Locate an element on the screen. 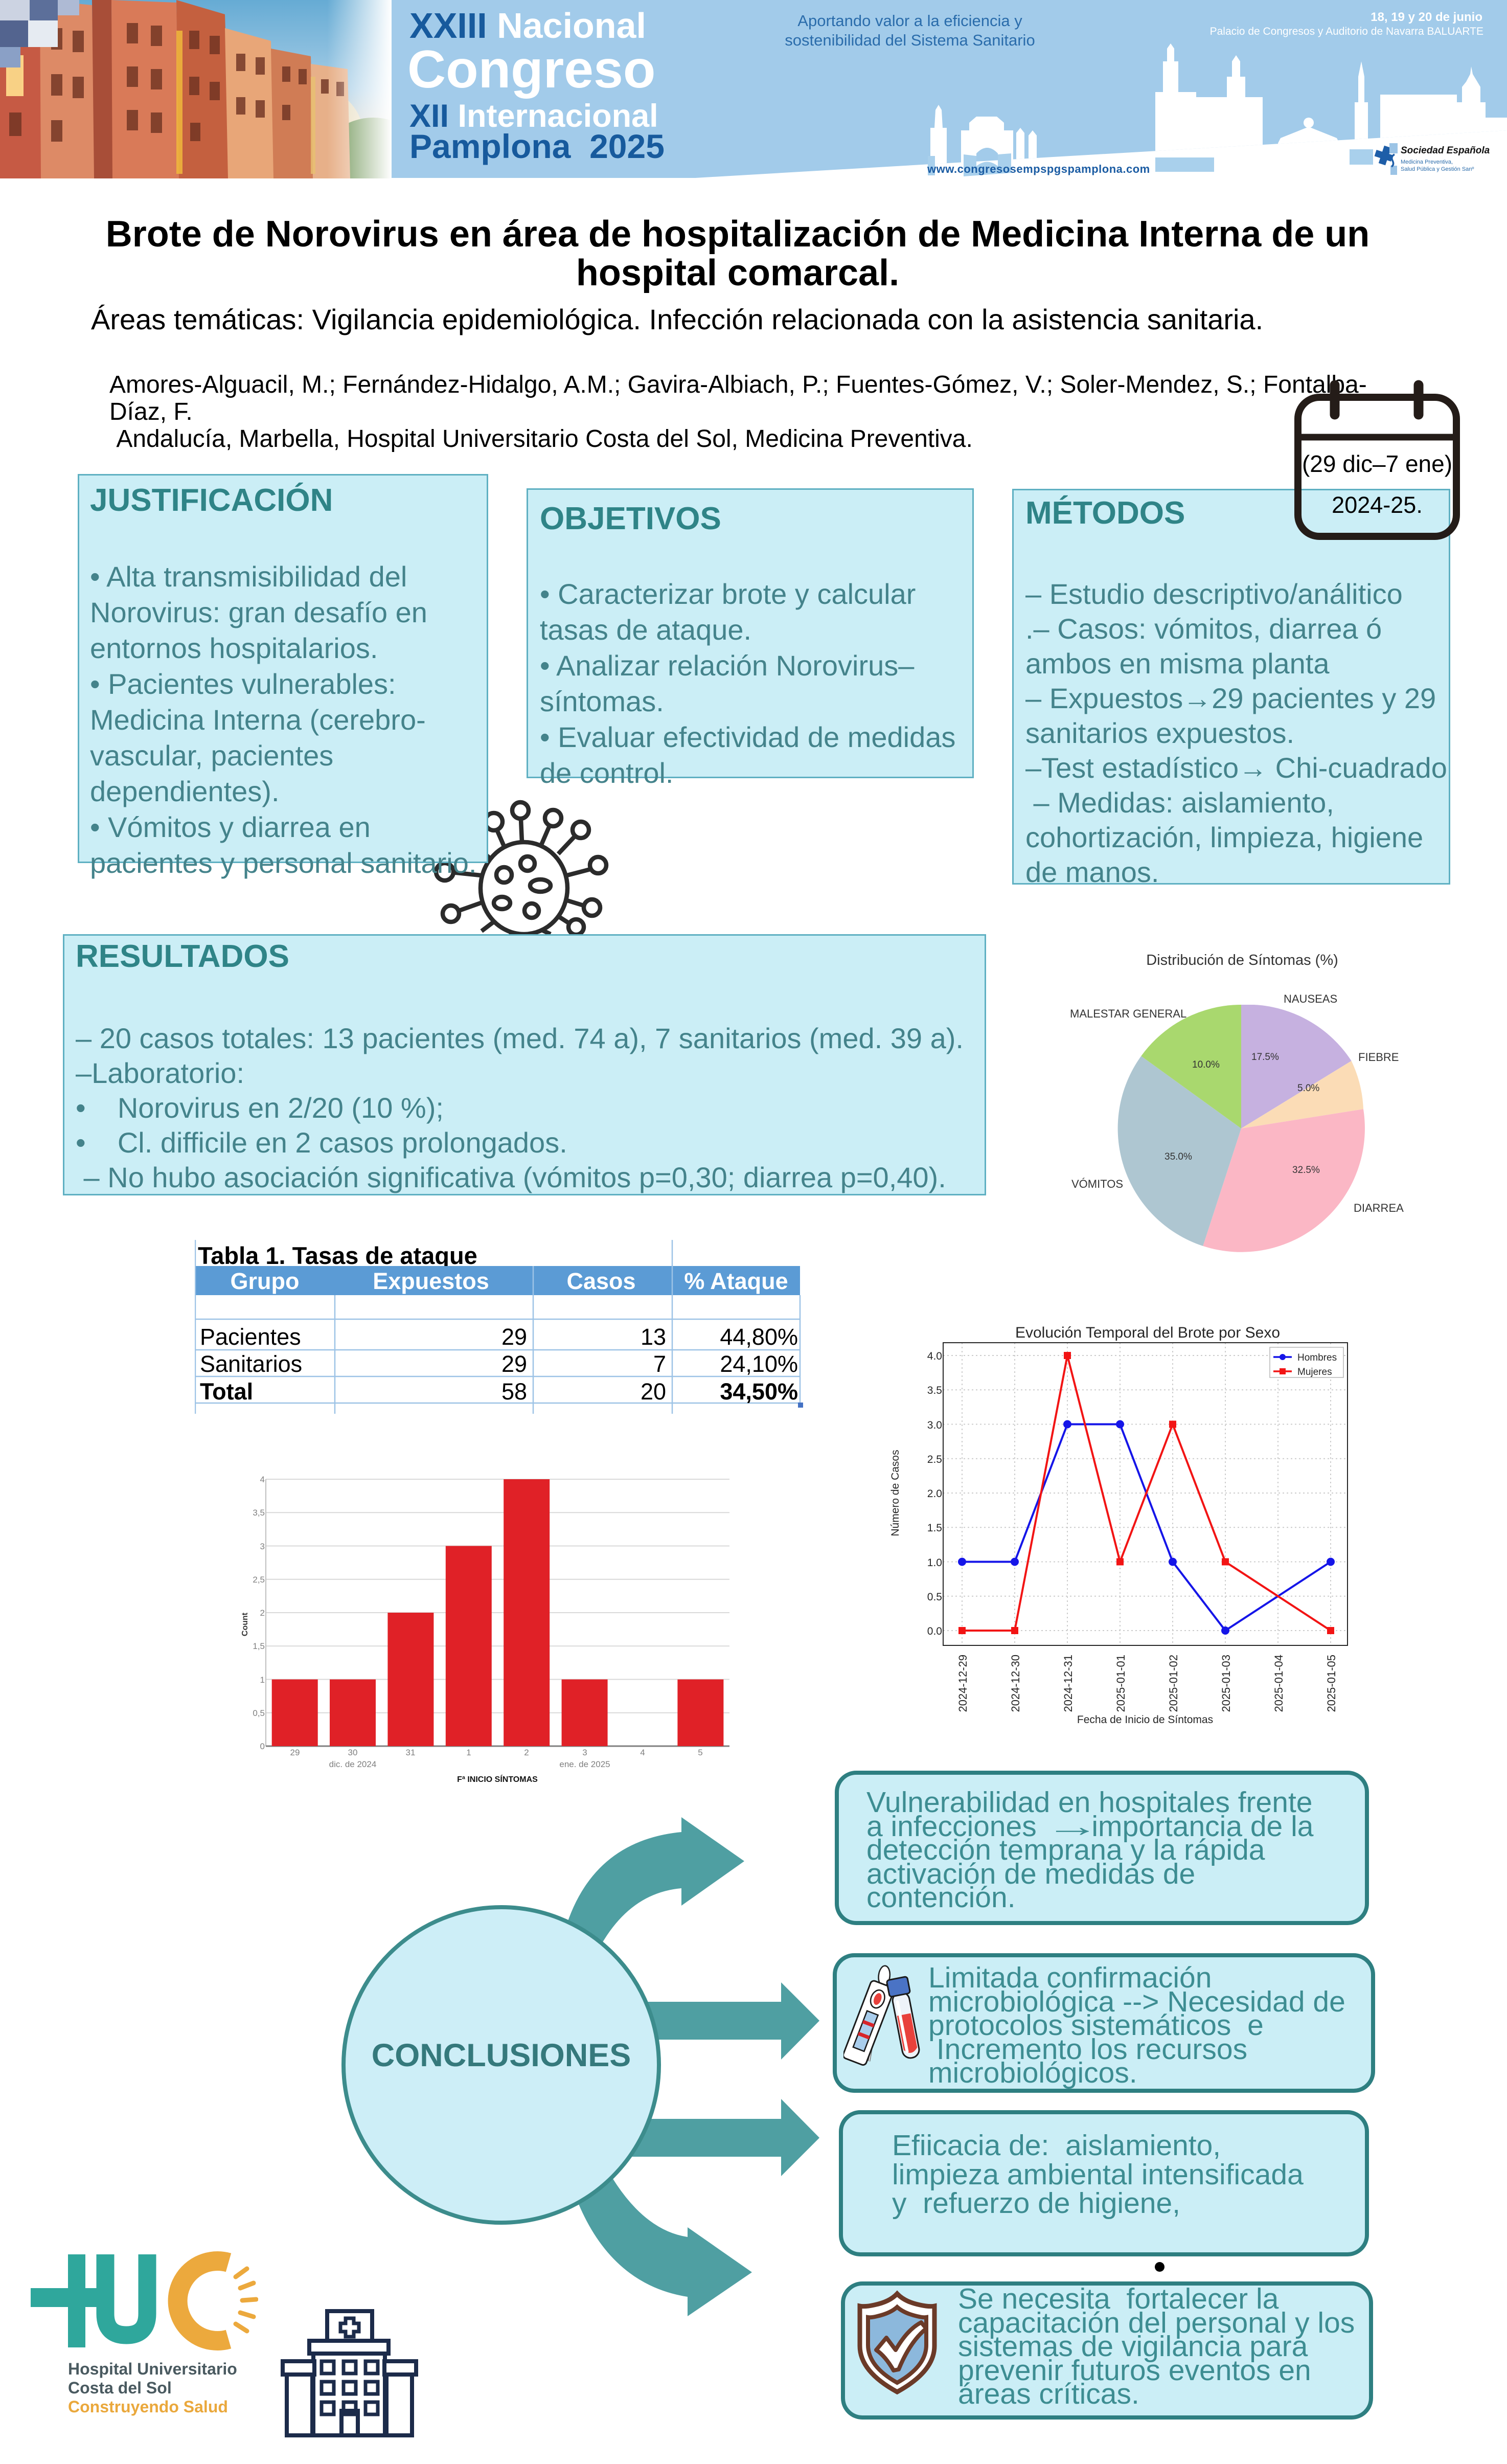  svg-text: 2025-01-03 is located at coordinates (1226, 1684).